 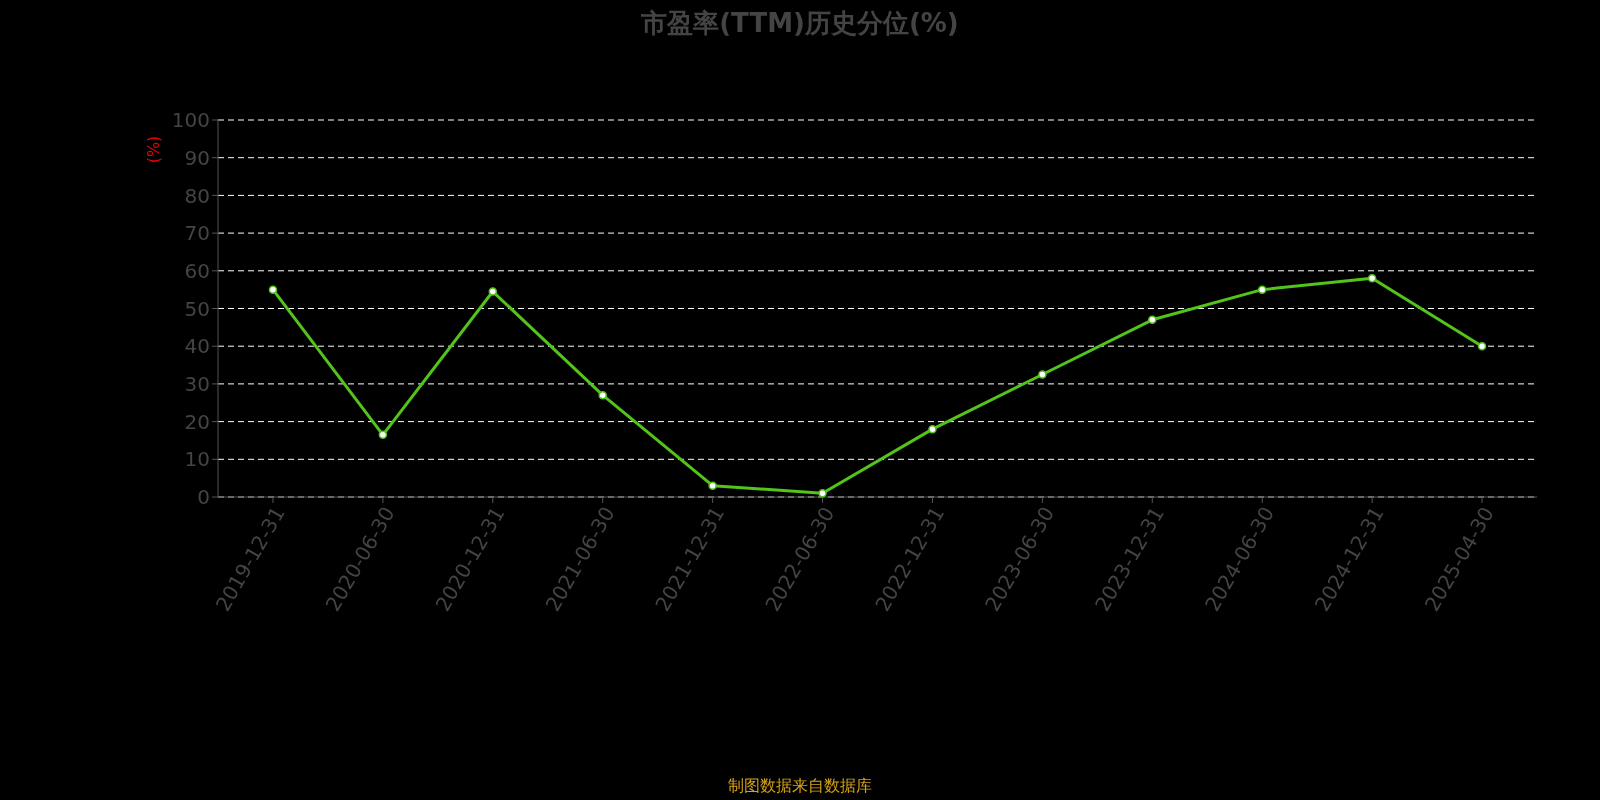 What do you see at coordinates (197, 346) in the screenshot?
I see `y-tick-label: 40` at bounding box center [197, 346].